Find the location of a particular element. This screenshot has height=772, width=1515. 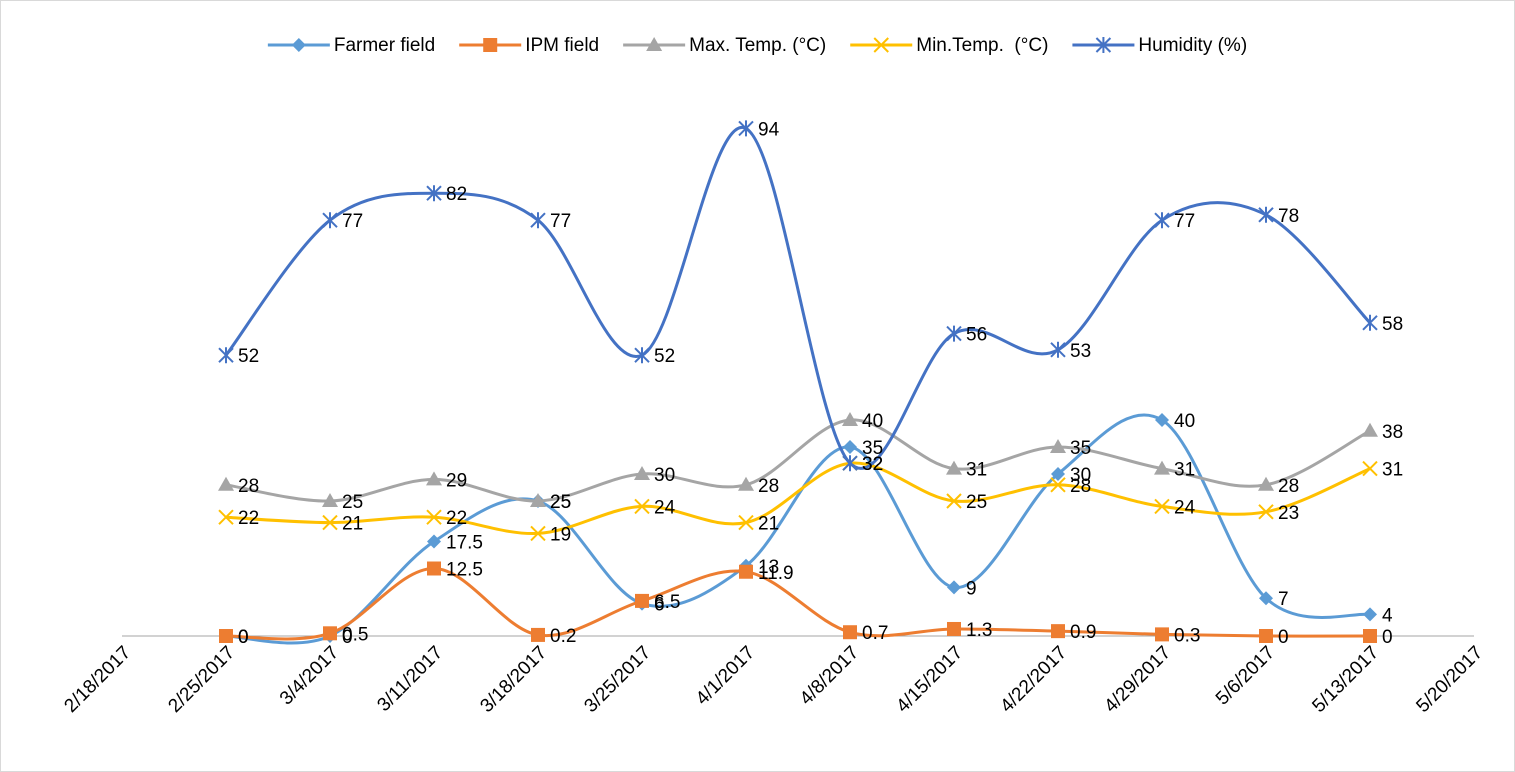

data-label: 4 is located at coordinates (1387, 615).